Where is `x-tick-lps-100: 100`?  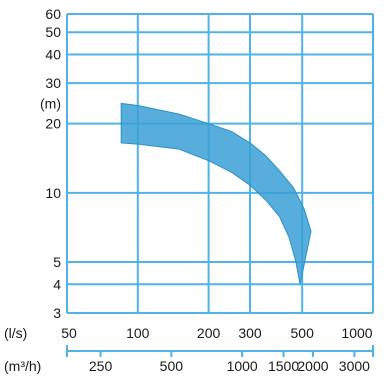
x-tick-lps-100: 100 is located at coordinates (138, 333).